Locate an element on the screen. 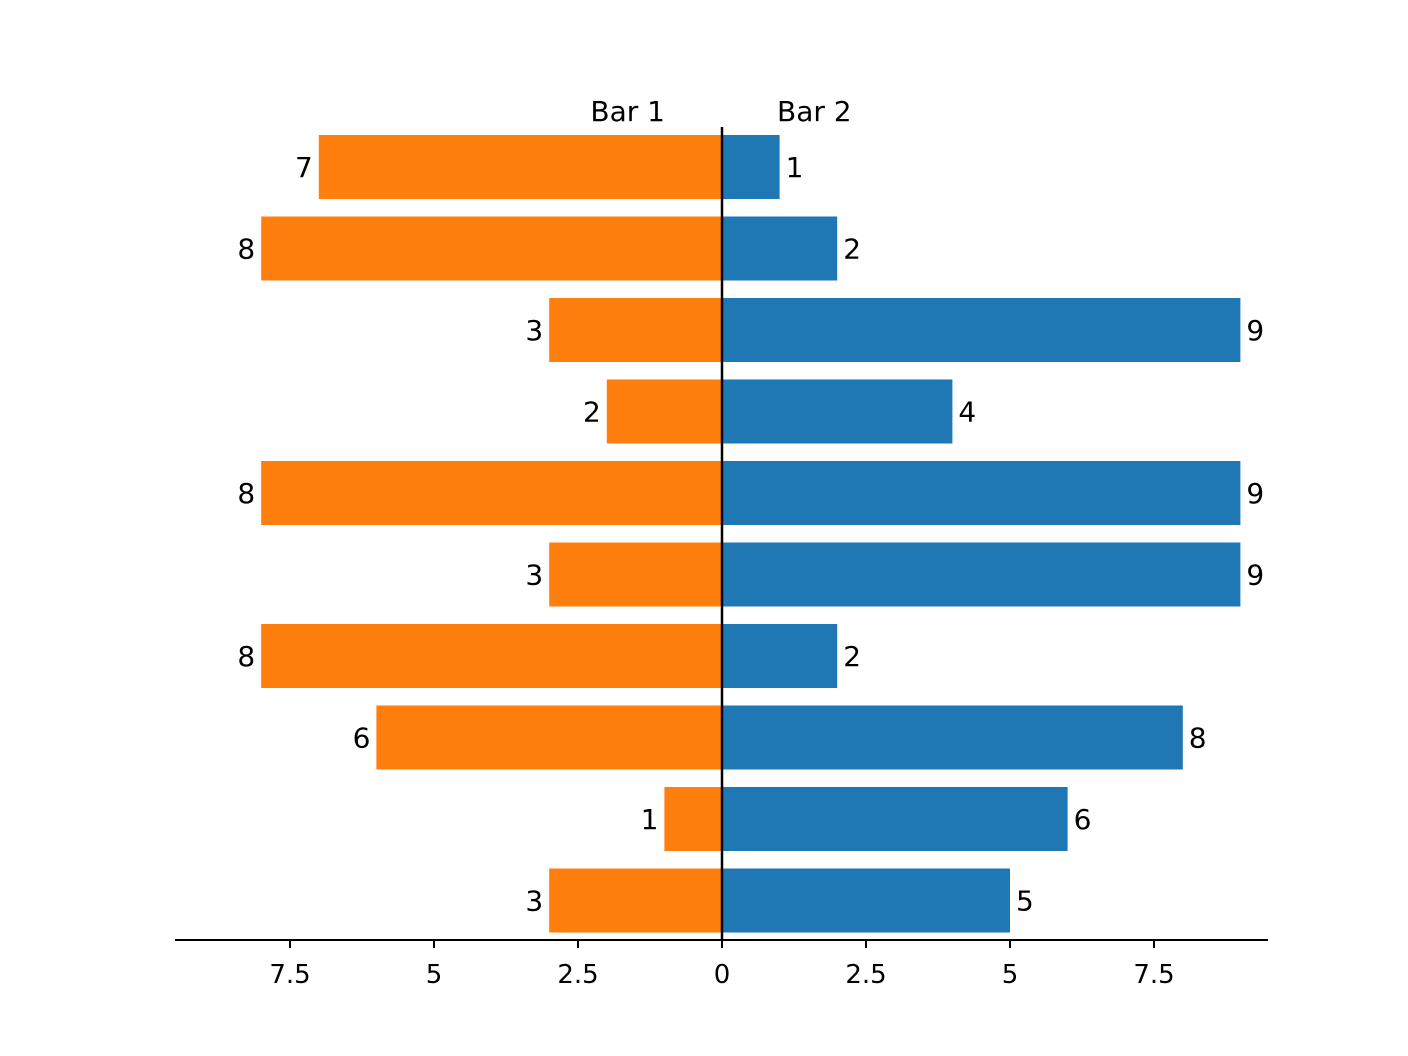 The width and height of the screenshot is (1408, 1056). bar1-value-label-4: 2 is located at coordinates (592, 412).